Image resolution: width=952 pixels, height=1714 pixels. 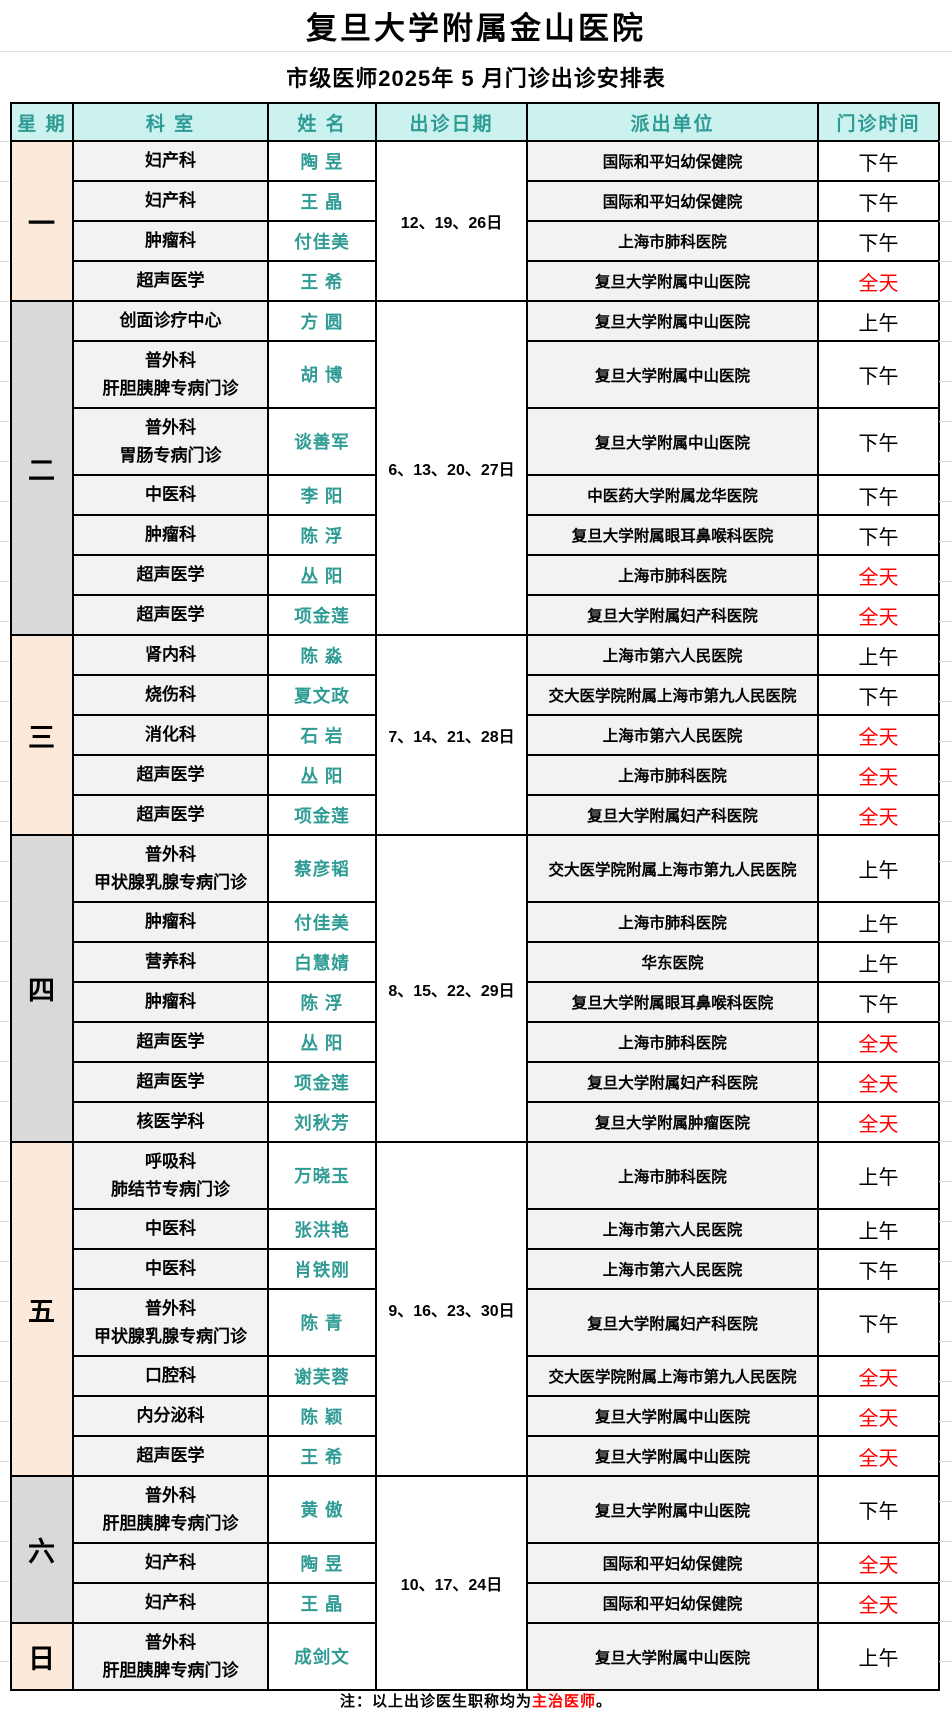 What do you see at coordinates (435, 1701) in the screenshot?
I see `footer-note-prefix: 注：以上出诊医生职称均为` at bounding box center [435, 1701].